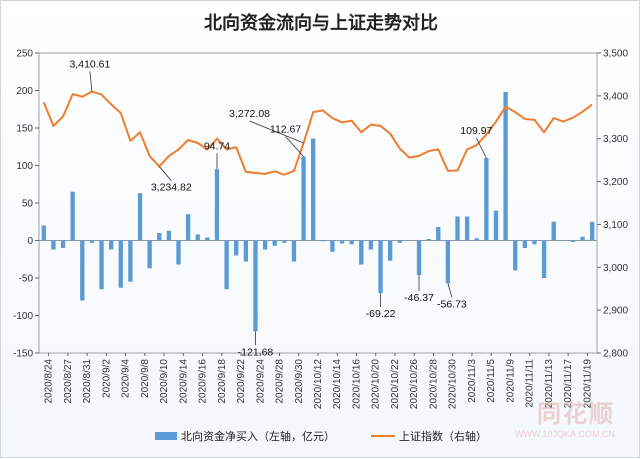 This screenshot has width=640, height=459. I want to click on annotation-label: 94.74, so click(217, 146).